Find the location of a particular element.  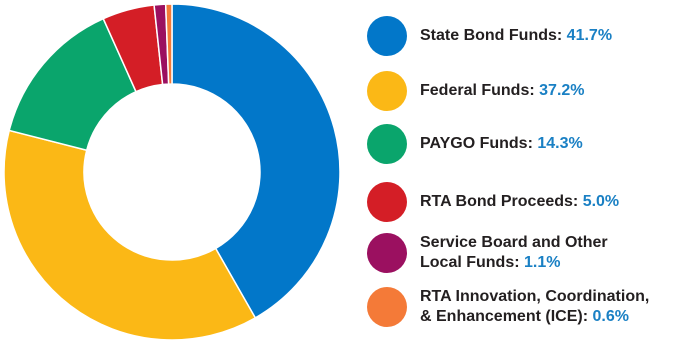

legend-label-rta-bond-proceeds: RTA Bond Proceeds: 5.0% is located at coordinates (519, 202).